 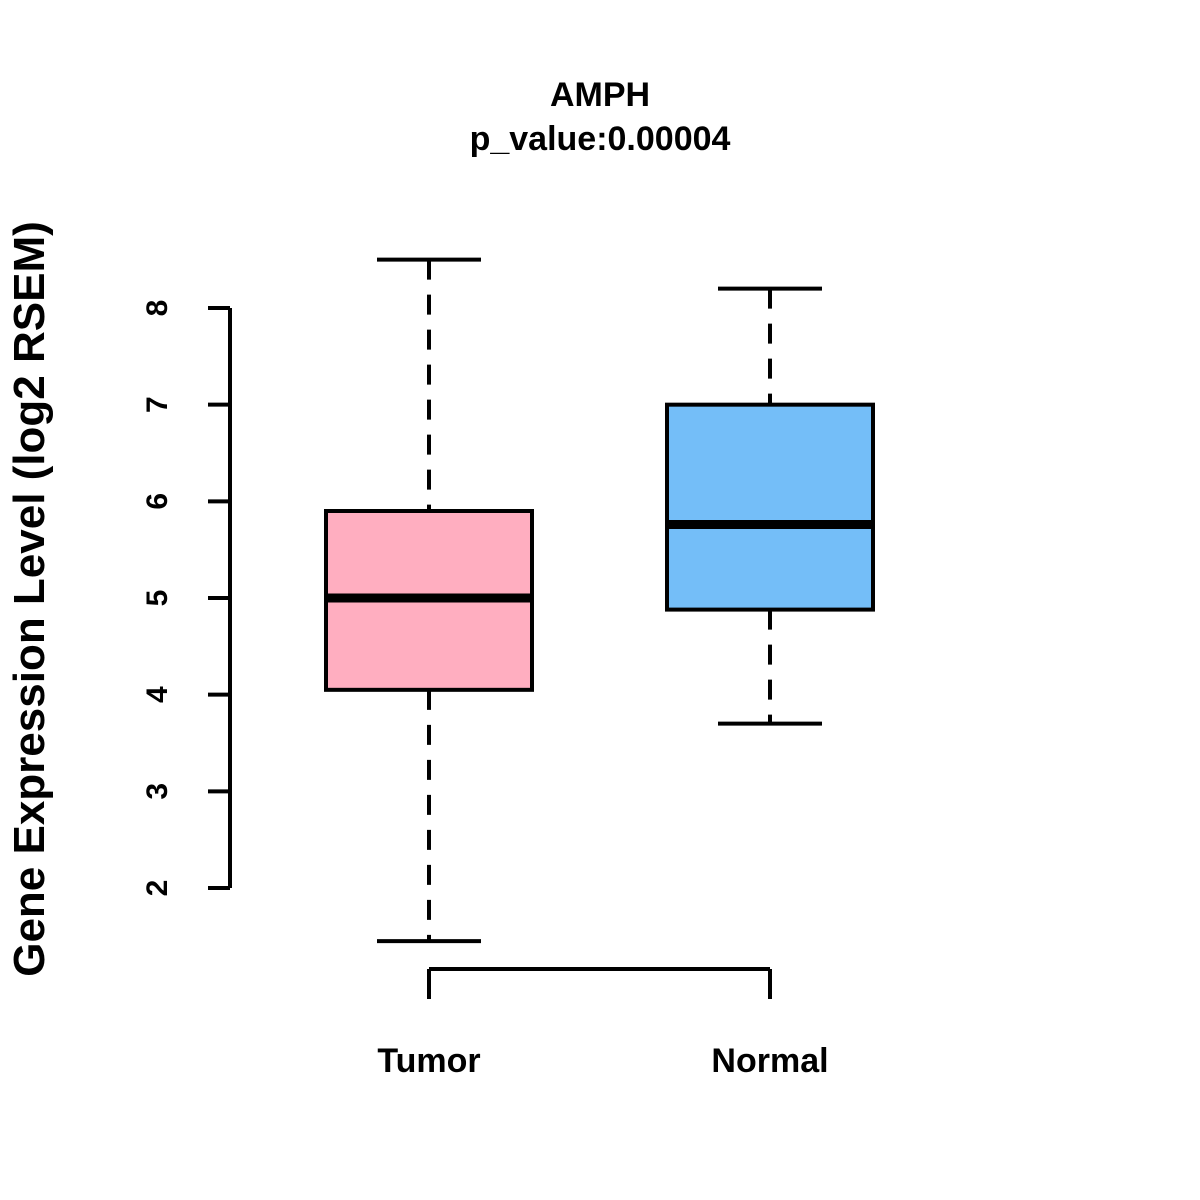 What do you see at coordinates (157, 501) in the screenshot?
I see `y-axis-tick-label: 6` at bounding box center [157, 501].